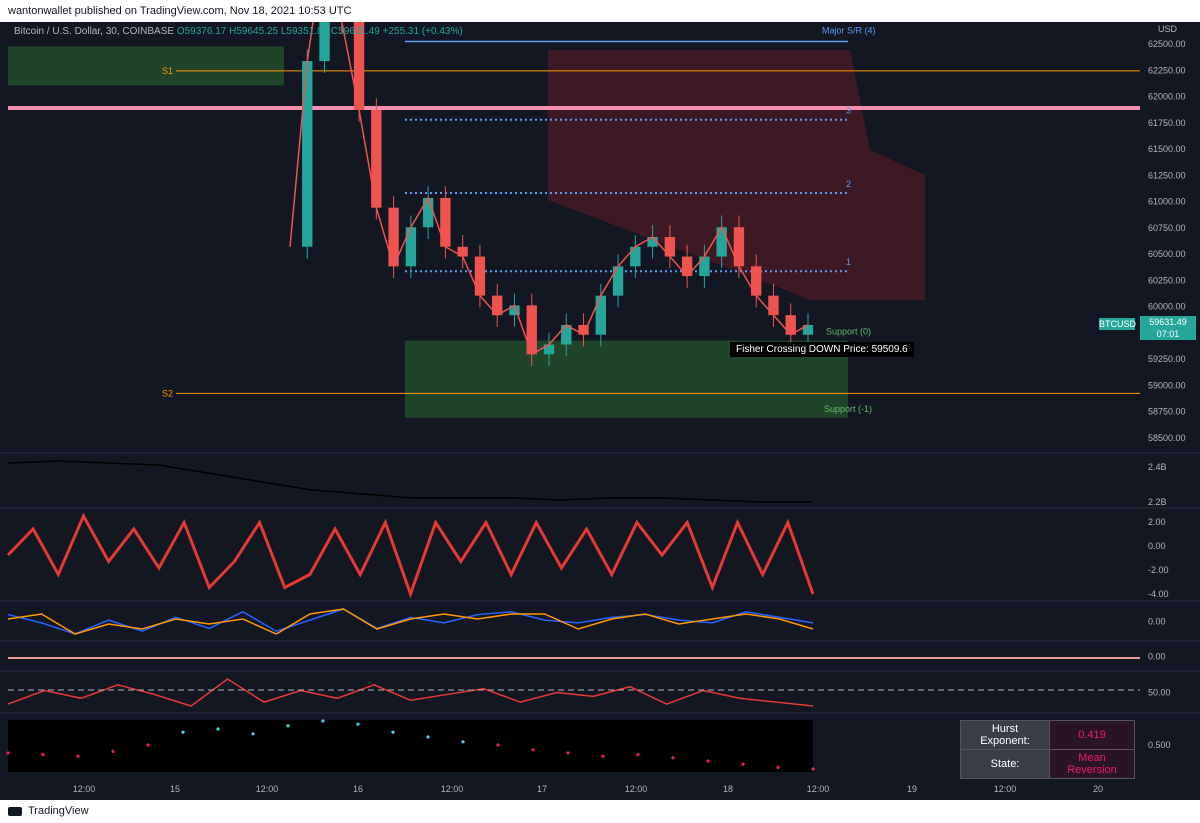 The image size is (1200, 823). I want to click on y-tick: 60750.00, so click(1167, 228).